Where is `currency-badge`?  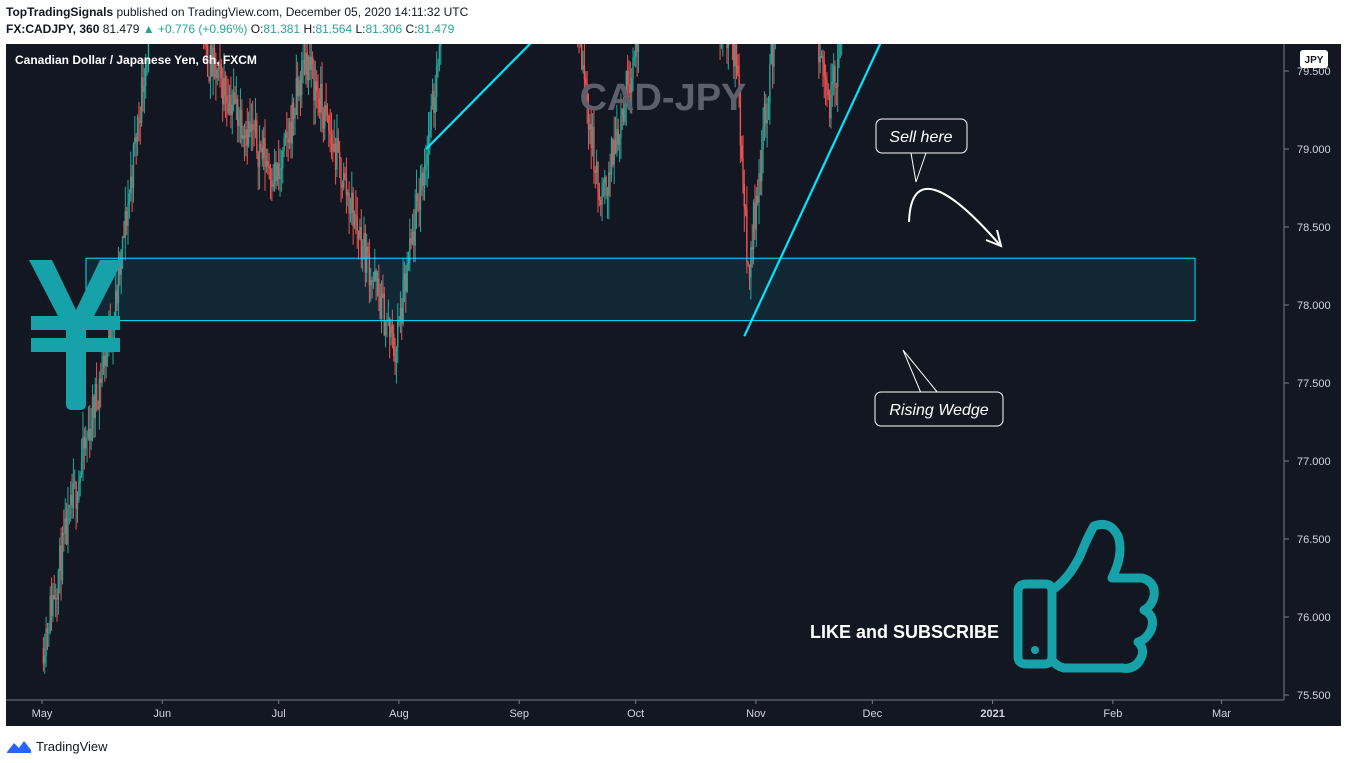
currency-badge is located at coordinates (1314, 59).